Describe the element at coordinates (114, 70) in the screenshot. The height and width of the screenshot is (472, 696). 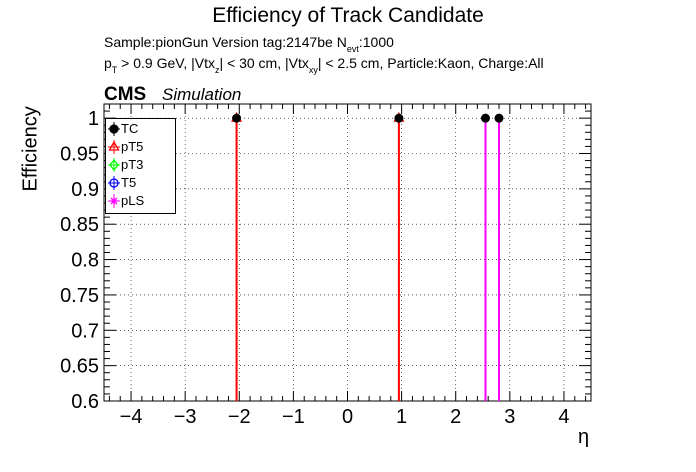
I see `cuts-p-sub: T` at that location.